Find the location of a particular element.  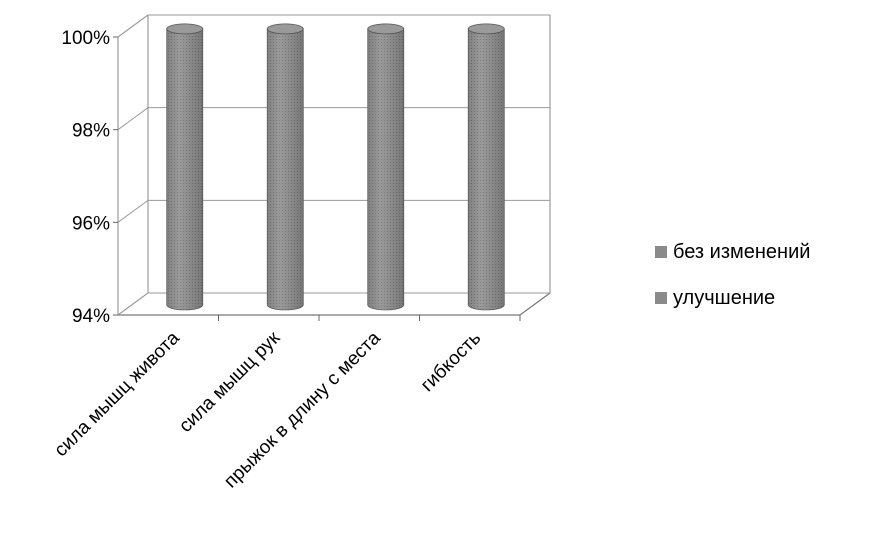

y-tick-label: 96% is located at coordinates (91, 223).